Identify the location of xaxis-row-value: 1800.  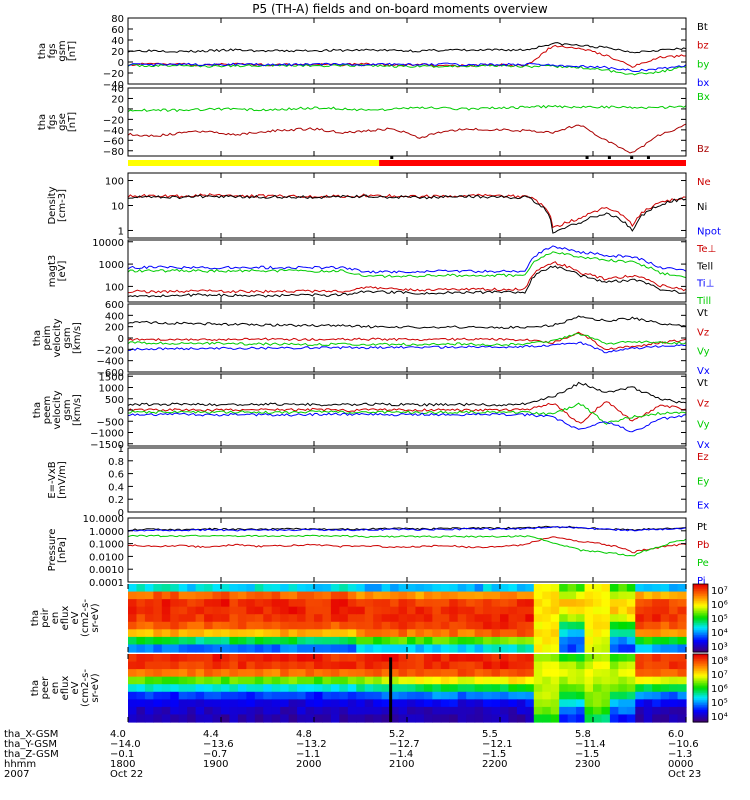
(122, 764).